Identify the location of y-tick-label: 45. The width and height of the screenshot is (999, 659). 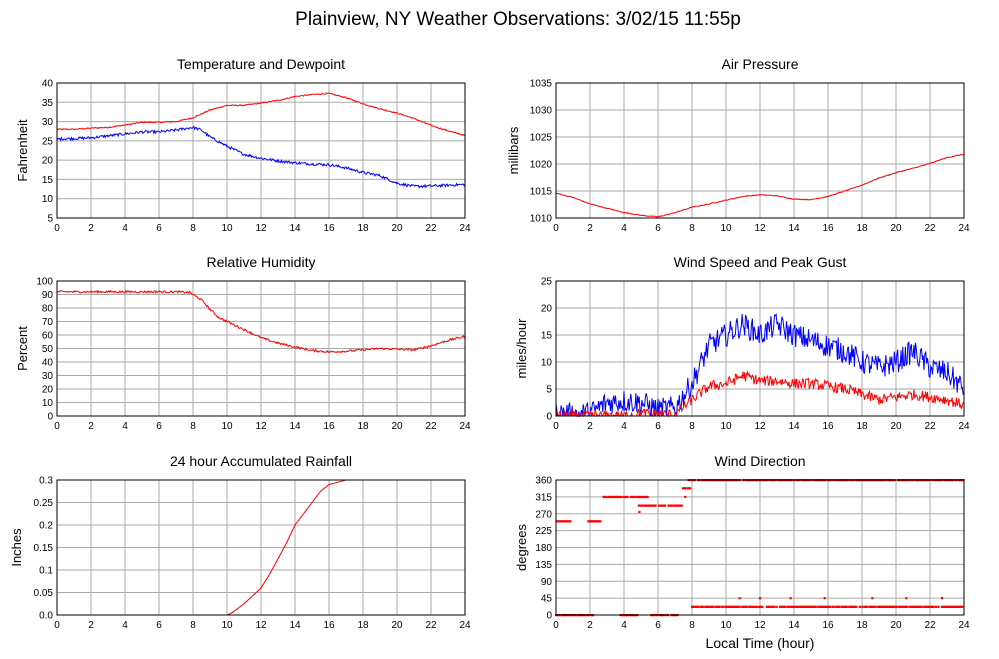
(547, 599).